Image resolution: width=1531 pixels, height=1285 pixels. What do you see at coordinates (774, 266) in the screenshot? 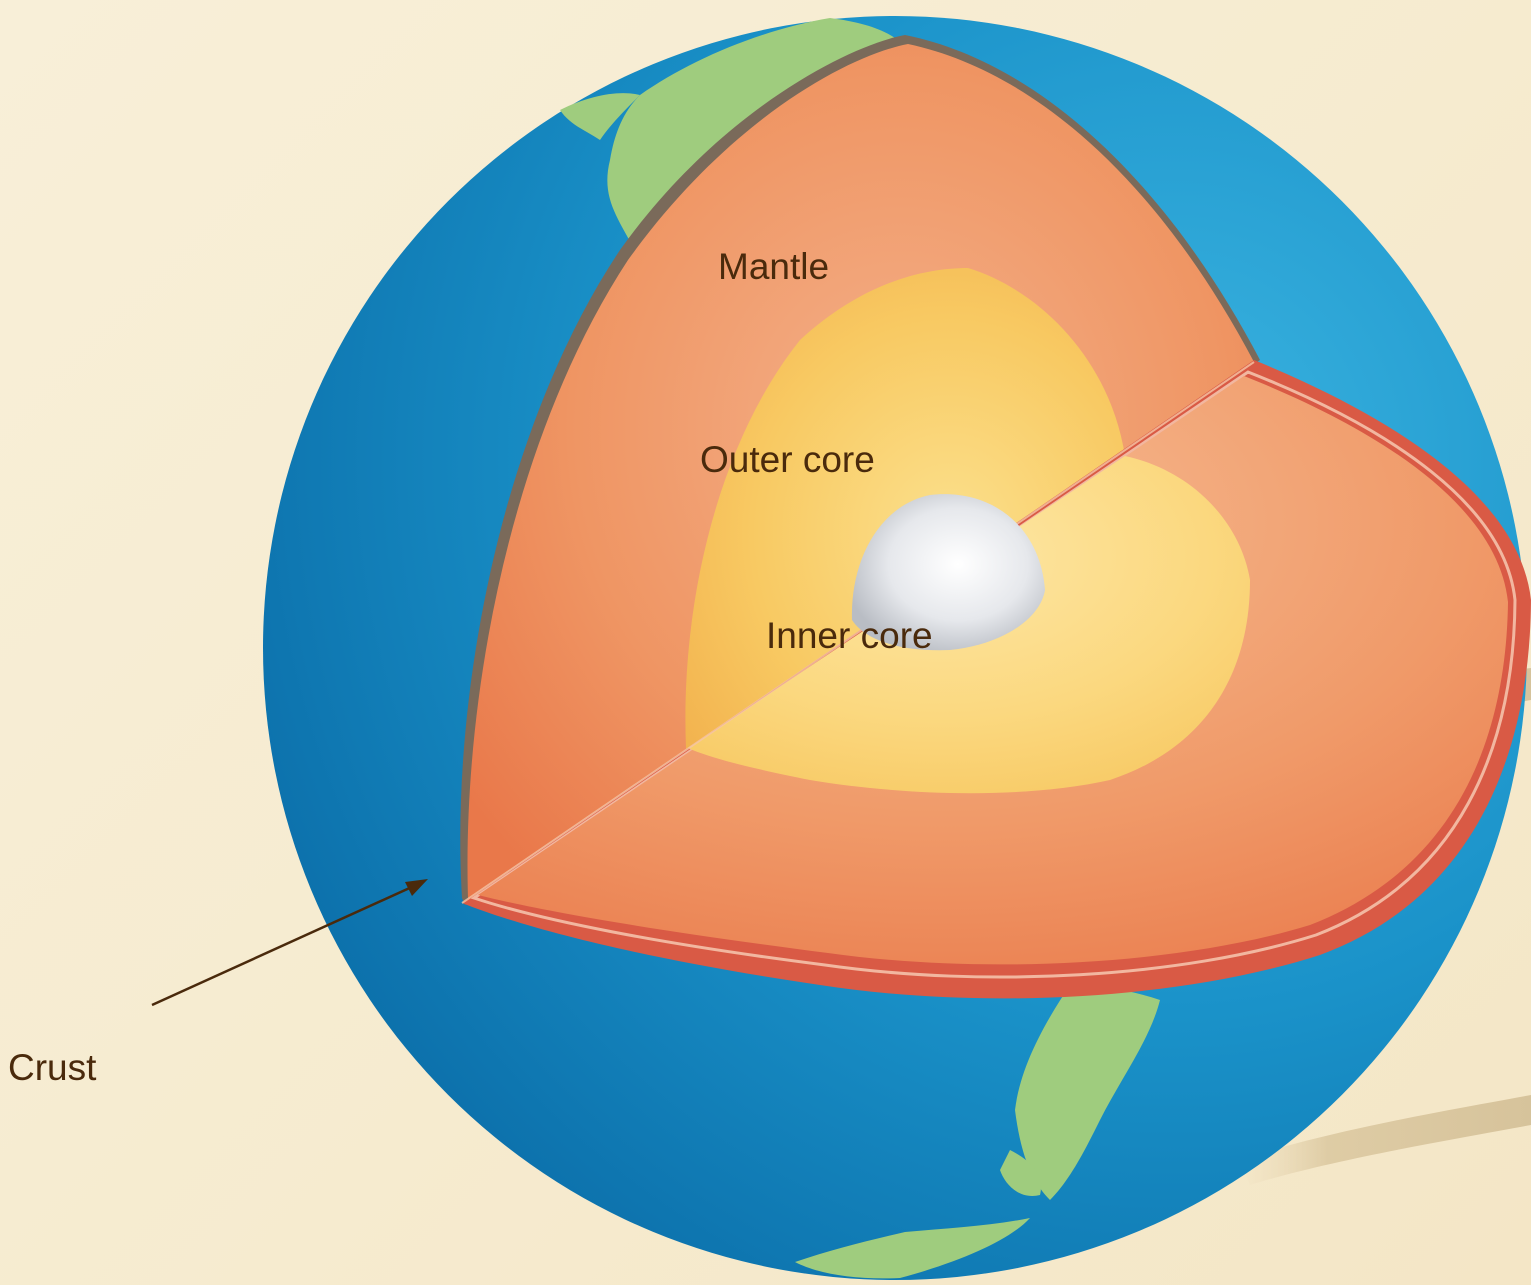
I see `mantle-label: Mantle` at bounding box center [774, 266].